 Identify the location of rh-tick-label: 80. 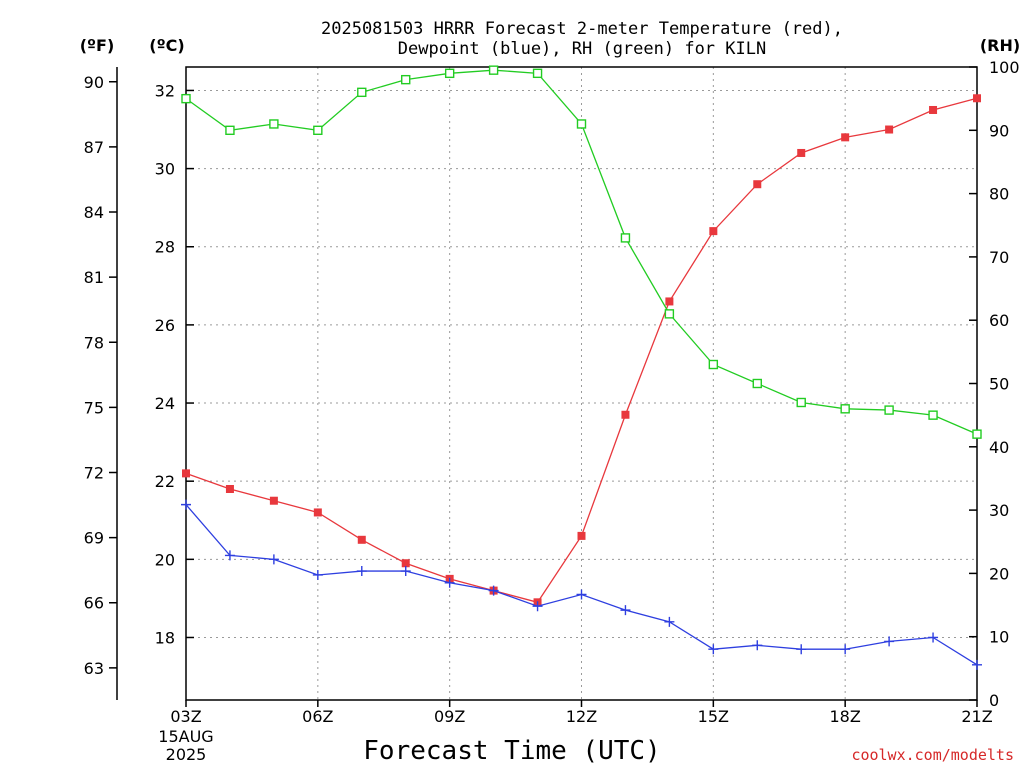
(999, 194).